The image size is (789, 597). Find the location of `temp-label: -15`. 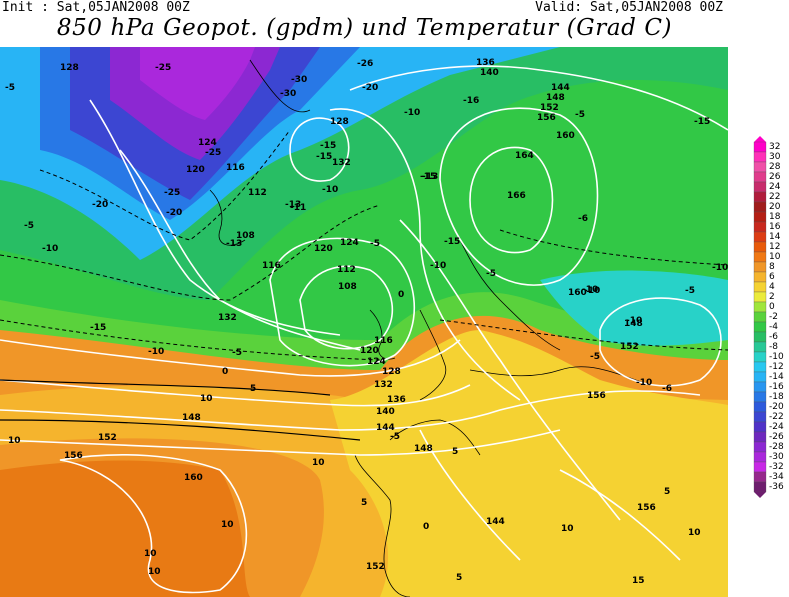

temp-label: -15 is located at coordinates (324, 157).